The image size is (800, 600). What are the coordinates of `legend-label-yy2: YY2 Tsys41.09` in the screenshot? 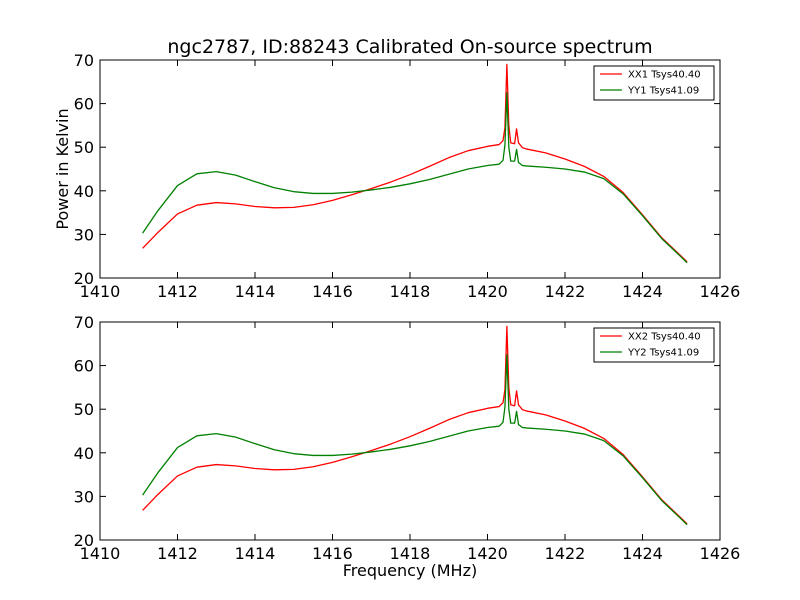 It's located at (663, 353).